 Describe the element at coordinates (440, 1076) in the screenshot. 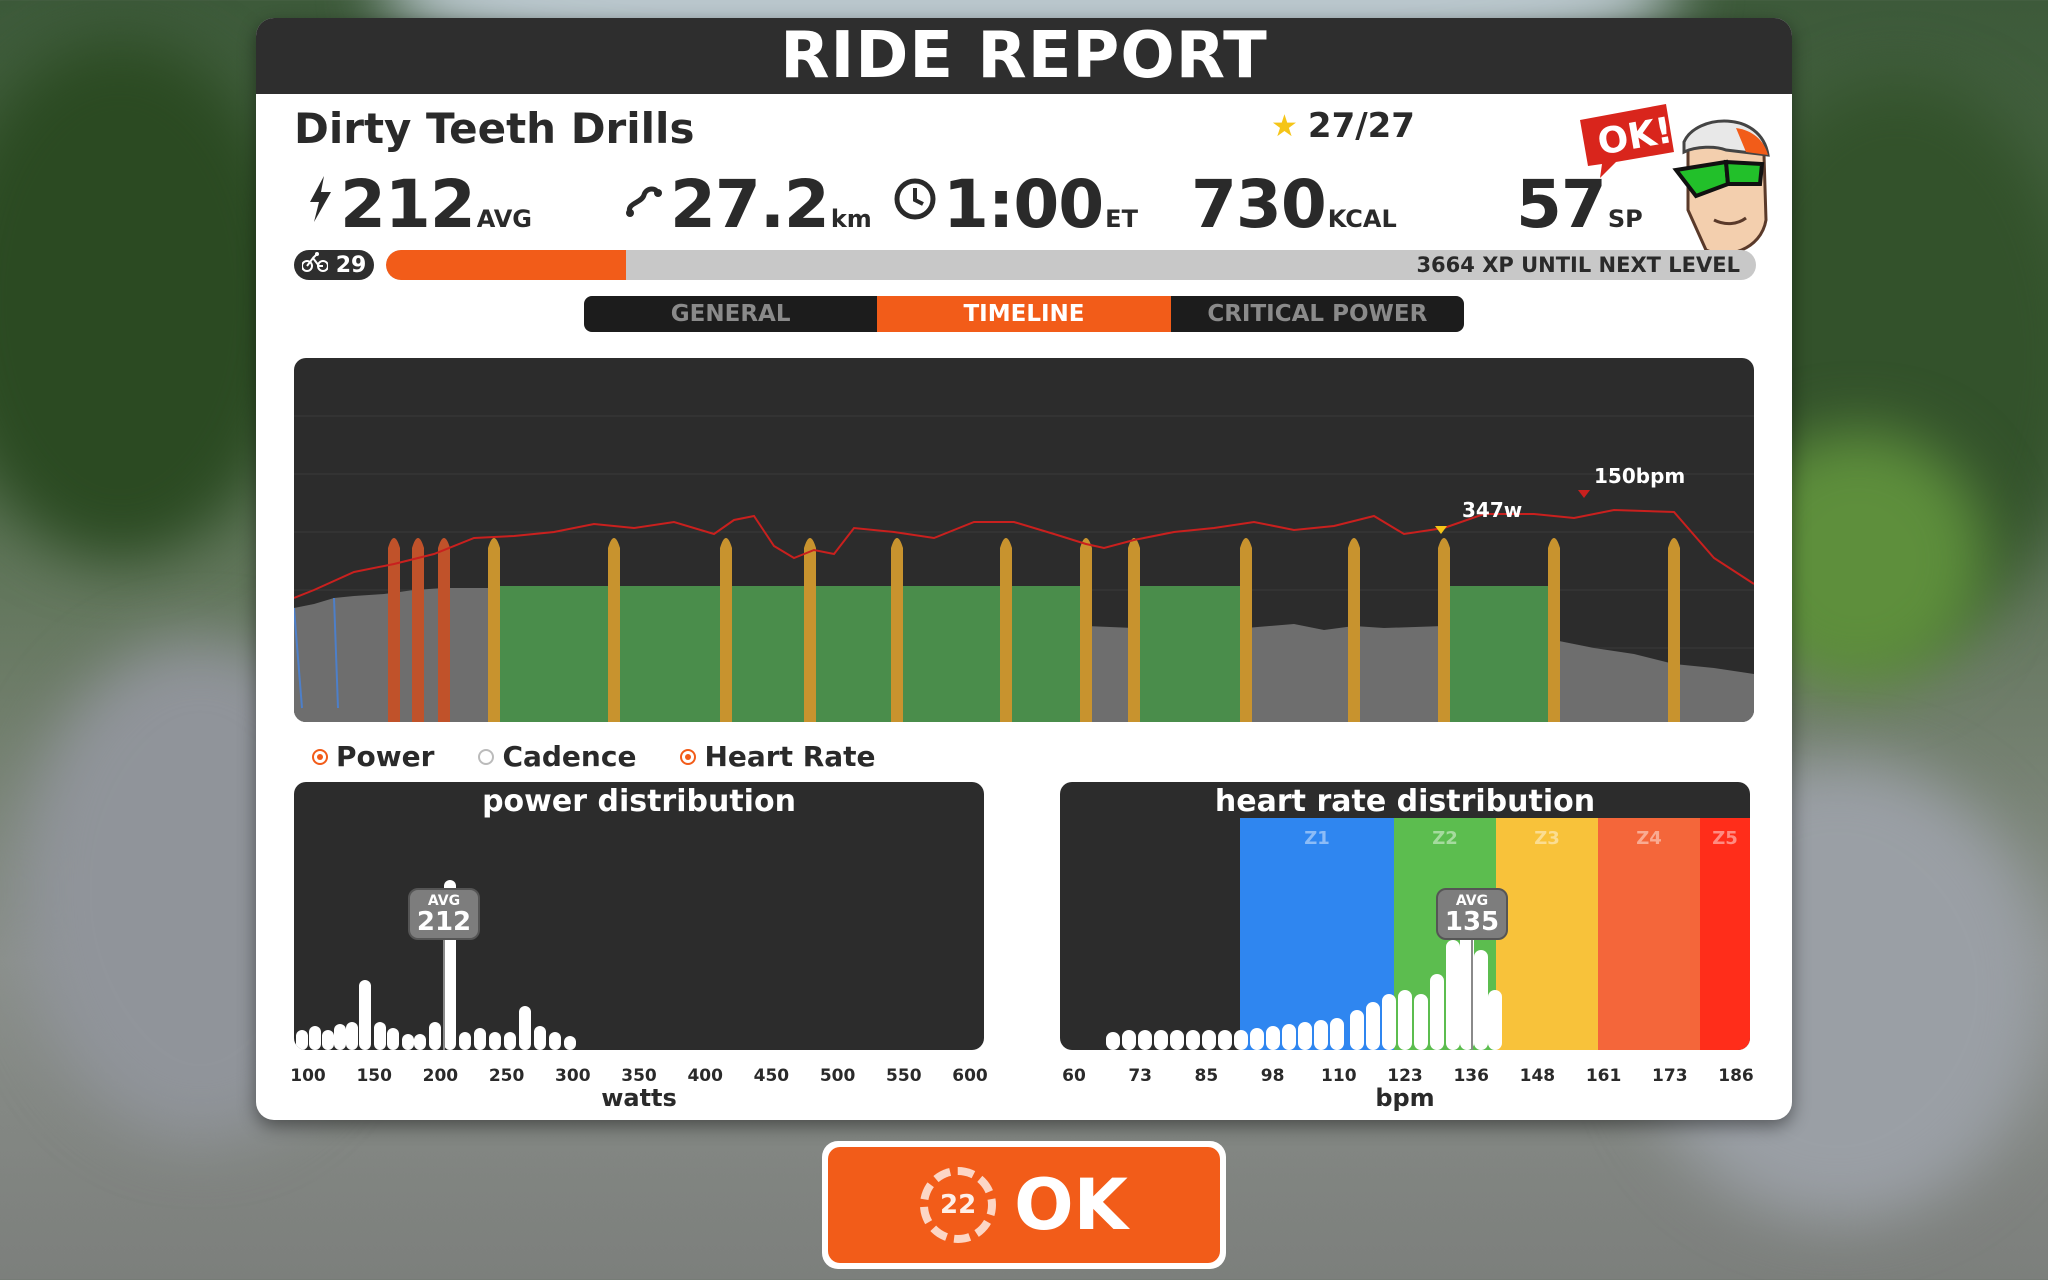

I see `power-tick-label: 200` at that location.